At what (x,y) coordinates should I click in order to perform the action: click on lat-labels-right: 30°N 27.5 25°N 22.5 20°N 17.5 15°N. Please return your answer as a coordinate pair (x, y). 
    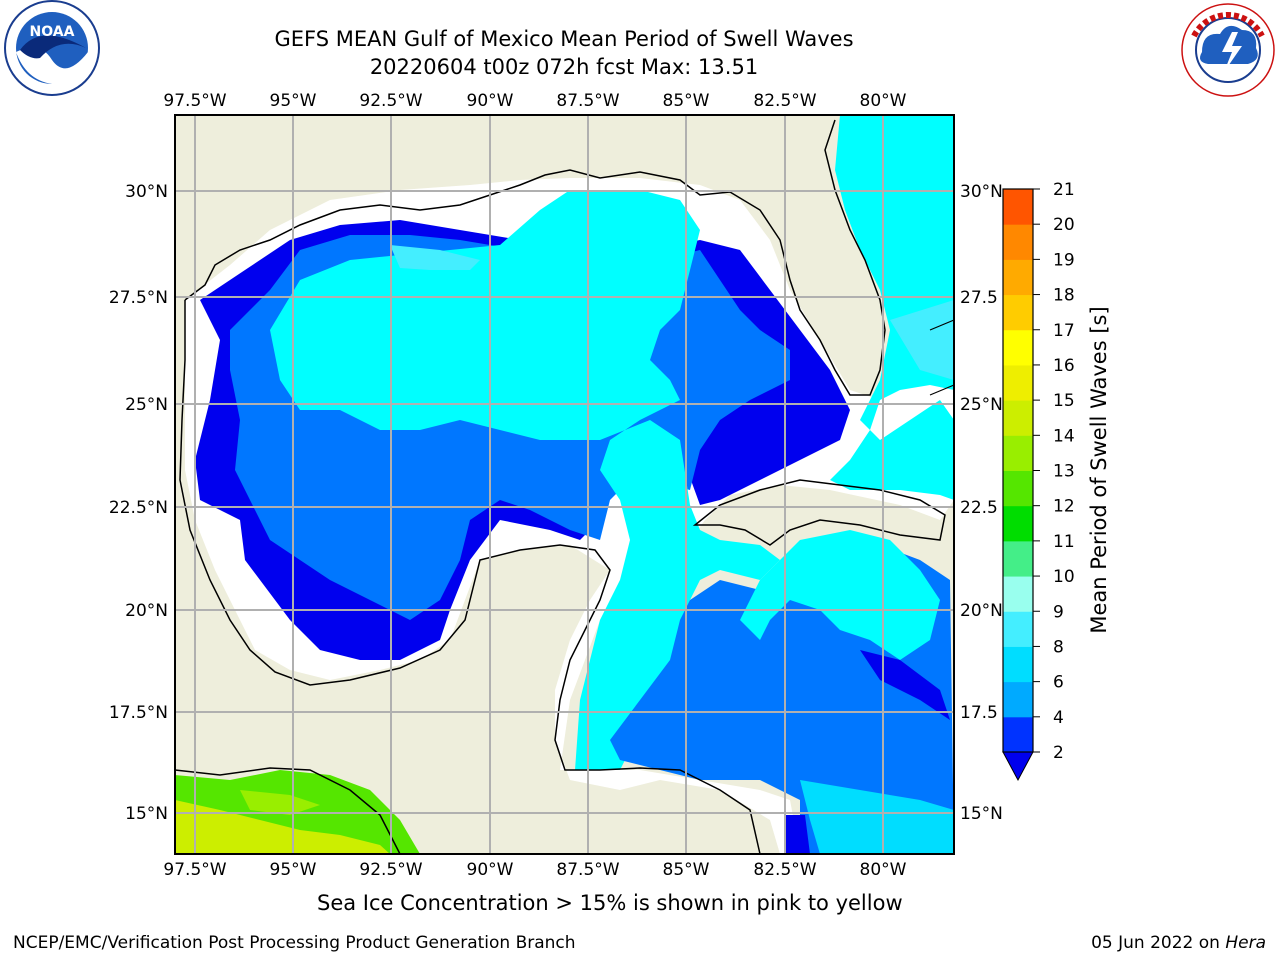
    Looking at the image, I should click on (981, 503).